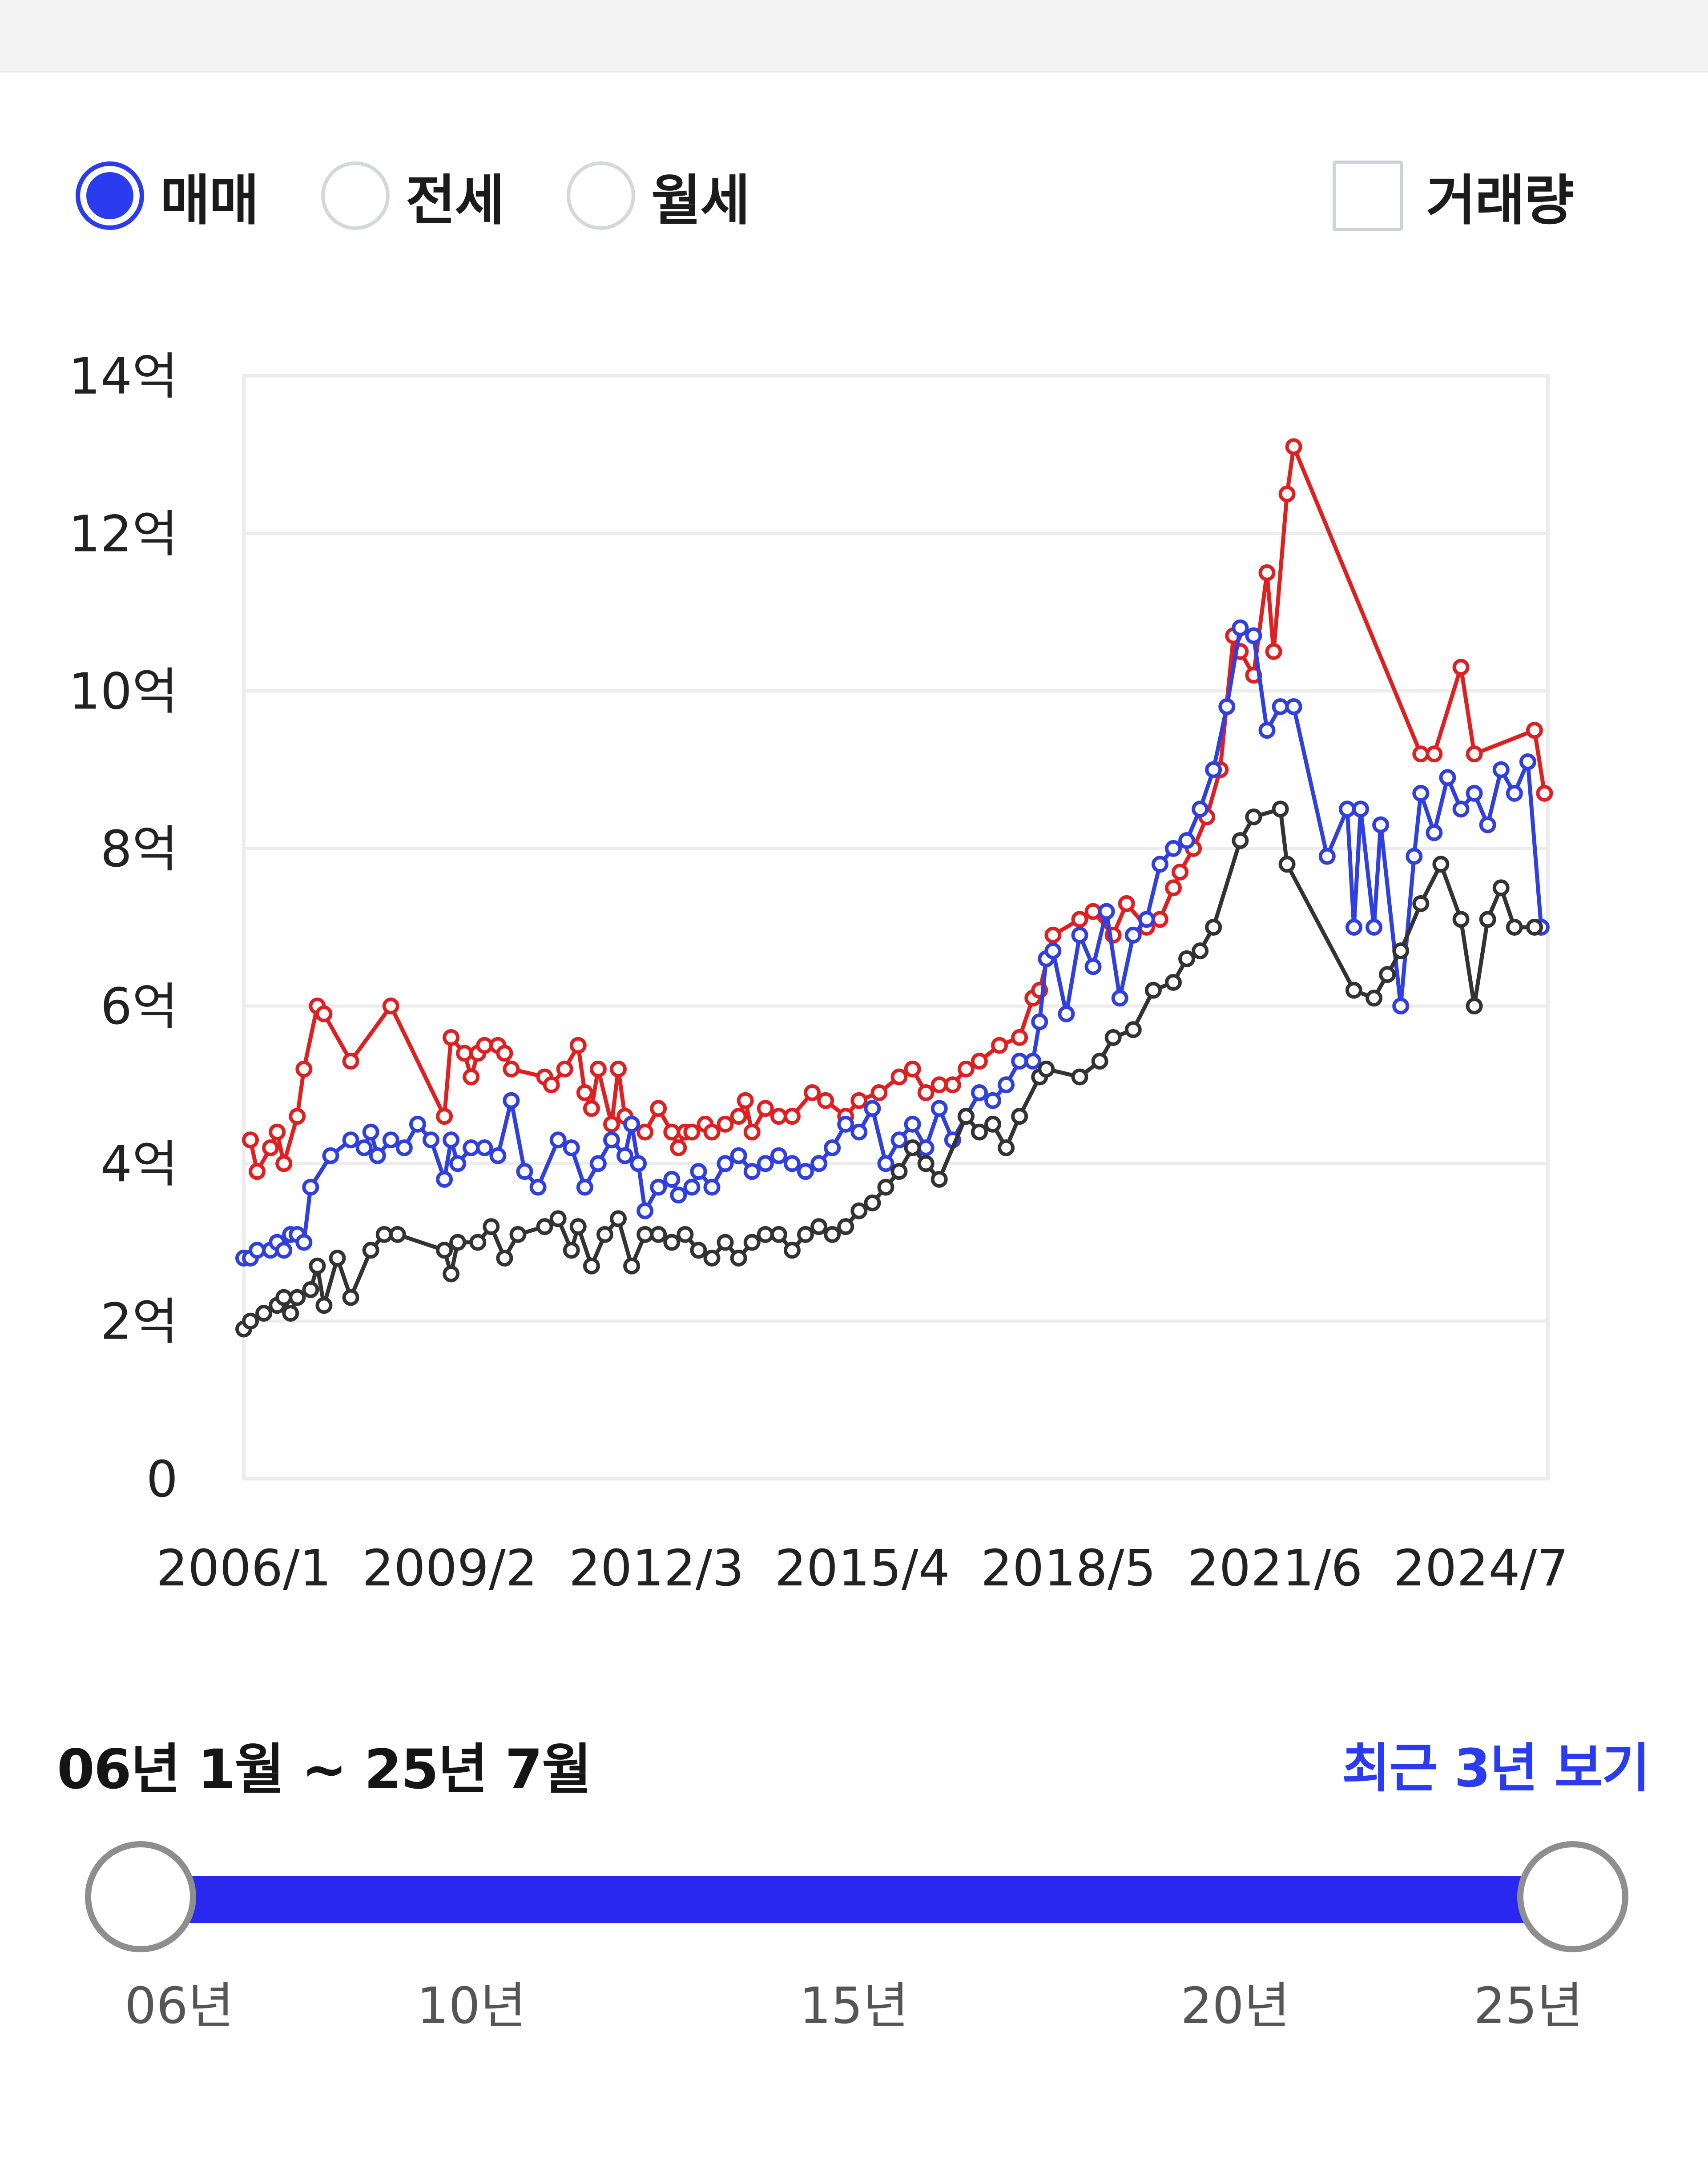 The width and height of the screenshot is (1708, 2168). Describe the element at coordinates (1495, 1769) in the screenshot. I see `recent-3-years-button: 최근 3년 보기` at that location.